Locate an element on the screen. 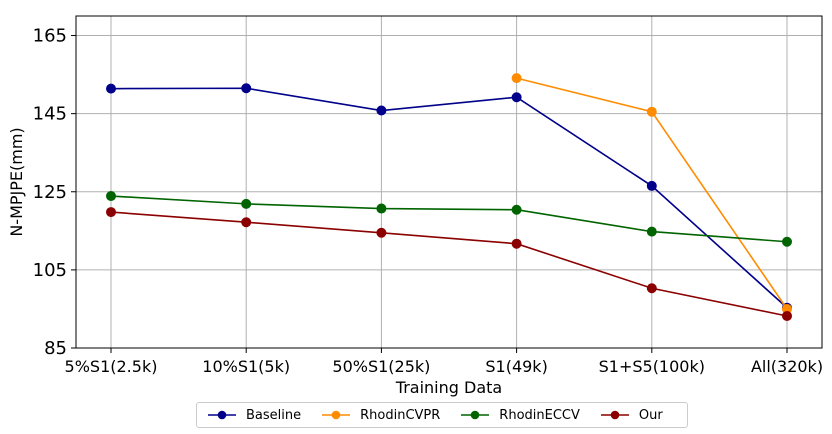 The width and height of the screenshot is (832, 434). y-tick-label: 165 is located at coordinates (50, 36).